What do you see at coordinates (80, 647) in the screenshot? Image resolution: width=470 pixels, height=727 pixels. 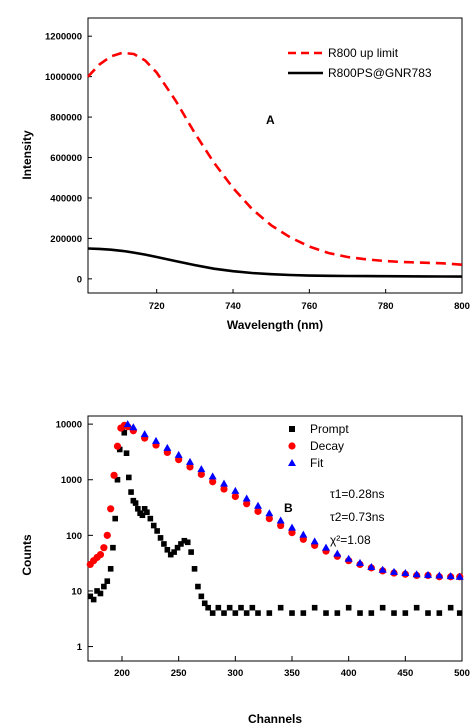 I see `panel-b-y-tick-label: 1` at bounding box center [80, 647].